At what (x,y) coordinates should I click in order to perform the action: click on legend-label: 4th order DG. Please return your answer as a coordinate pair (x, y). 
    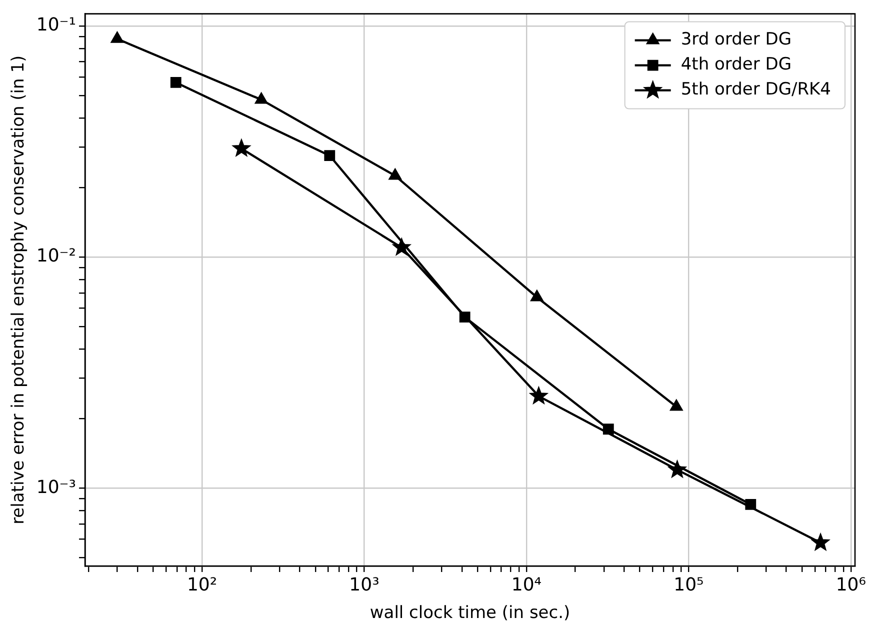
    Looking at the image, I should click on (736, 64).